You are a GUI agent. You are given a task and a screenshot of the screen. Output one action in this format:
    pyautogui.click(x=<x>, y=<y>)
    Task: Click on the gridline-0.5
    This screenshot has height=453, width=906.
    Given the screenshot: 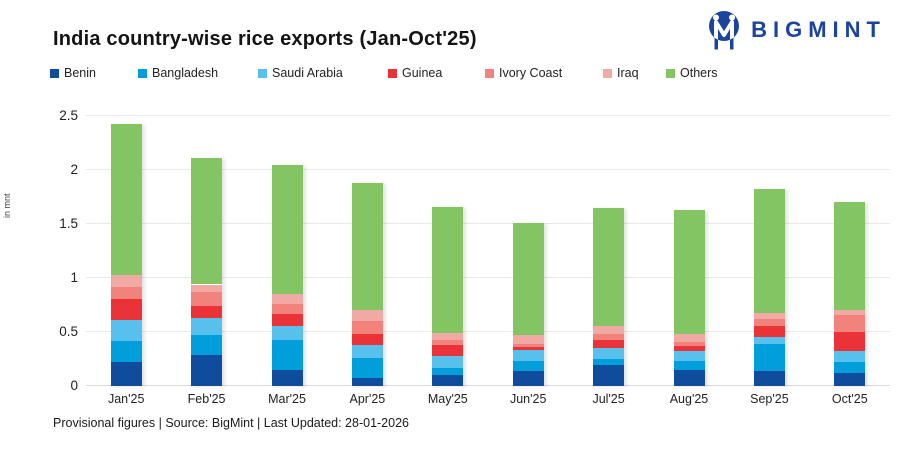 What is the action you would take?
    pyautogui.click(x=488, y=331)
    